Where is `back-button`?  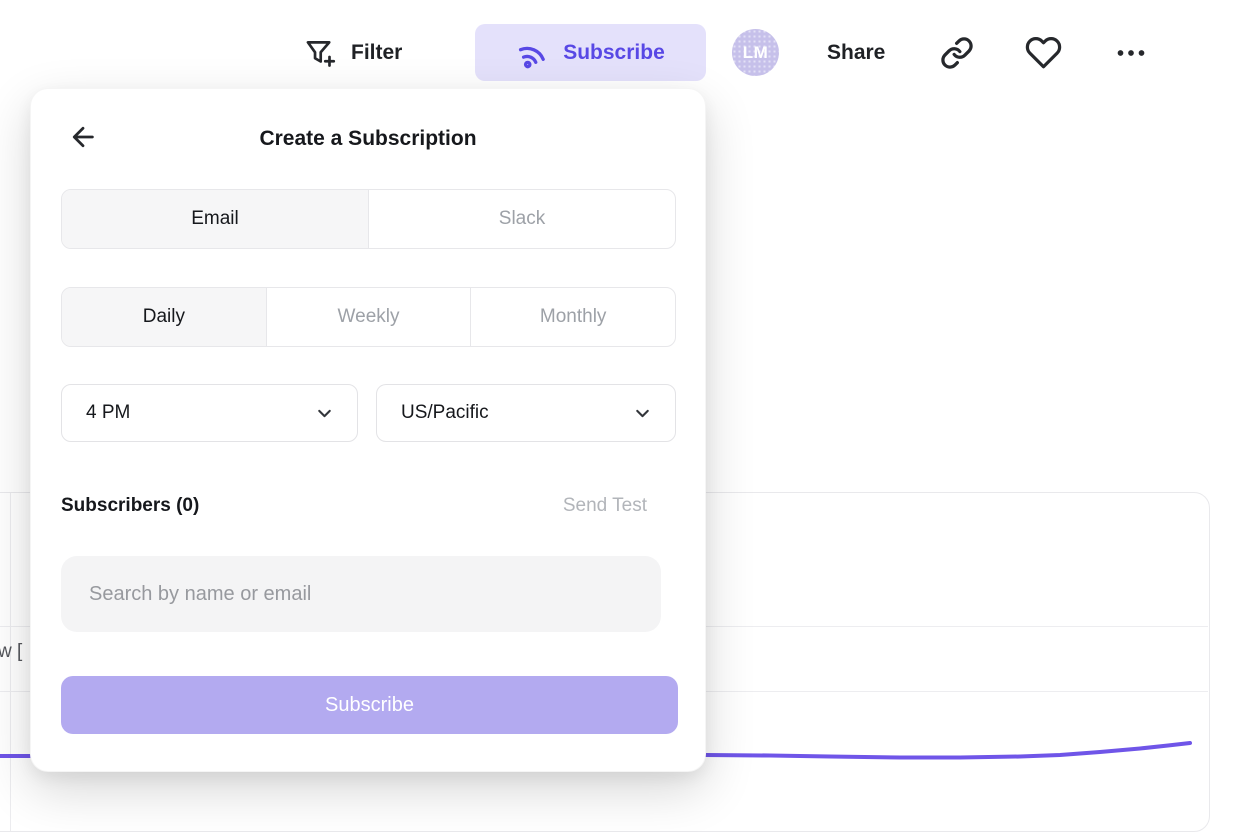
back-button is located at coordinates (83, 137).